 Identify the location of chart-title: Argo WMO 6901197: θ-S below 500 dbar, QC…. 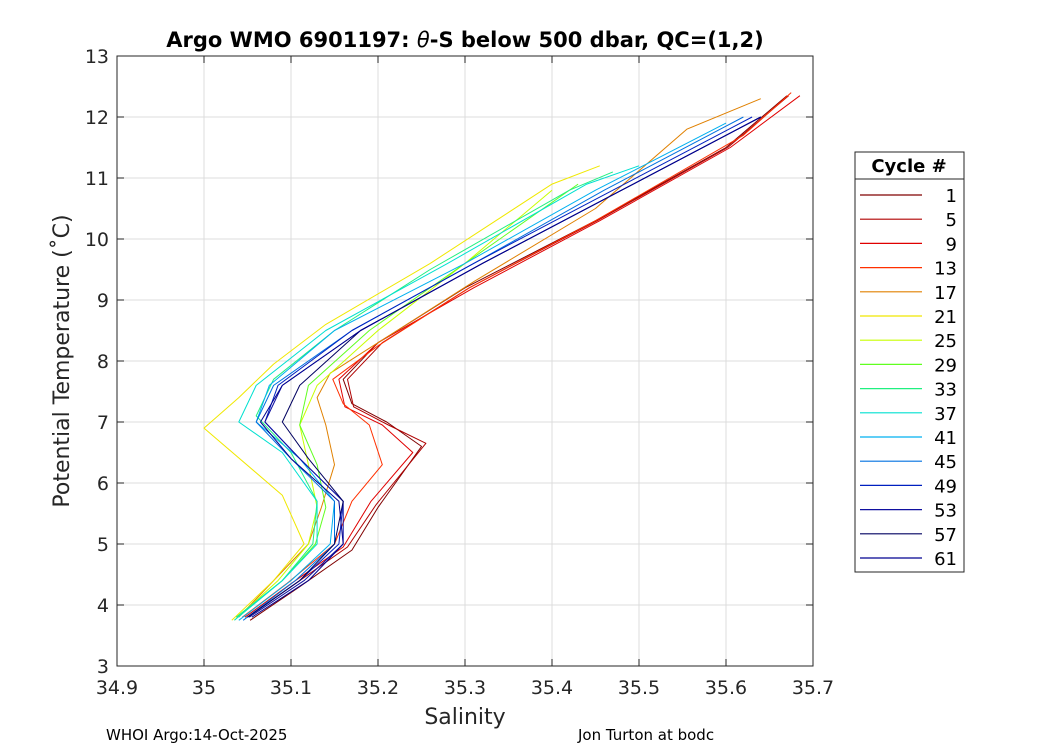
(464, 40).